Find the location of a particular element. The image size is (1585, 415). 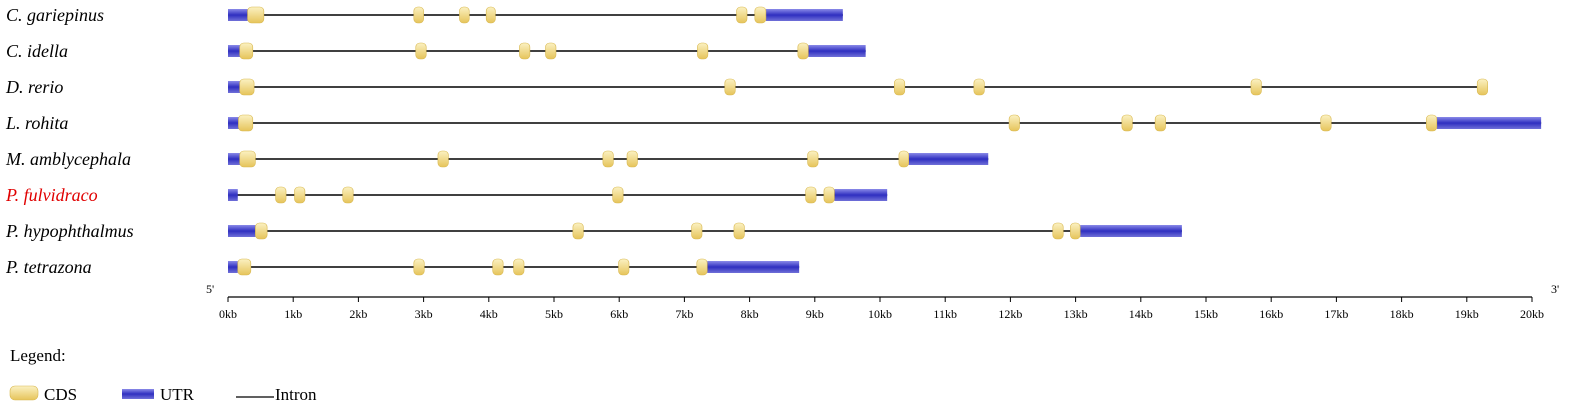

gene-name: C. gariepinus is located at coordinates (55, 15).